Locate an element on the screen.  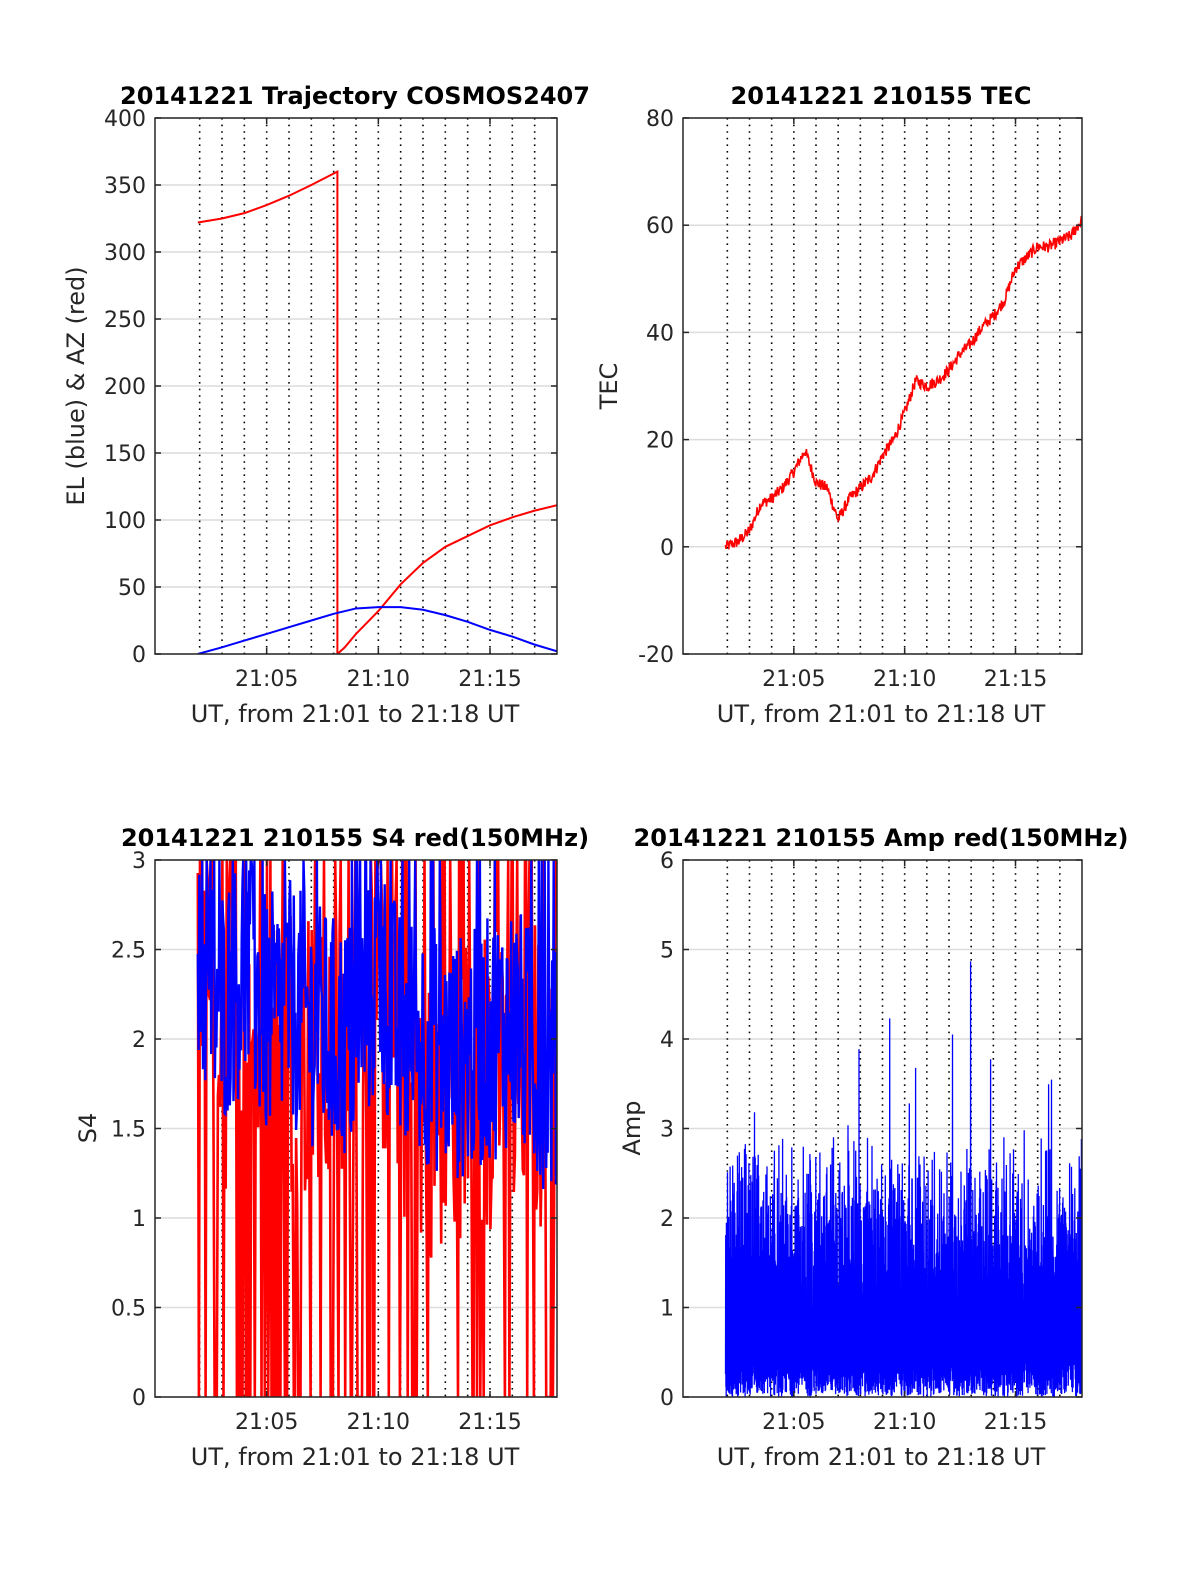
y-tick-label: 100 is located at coordinates (125, 521).